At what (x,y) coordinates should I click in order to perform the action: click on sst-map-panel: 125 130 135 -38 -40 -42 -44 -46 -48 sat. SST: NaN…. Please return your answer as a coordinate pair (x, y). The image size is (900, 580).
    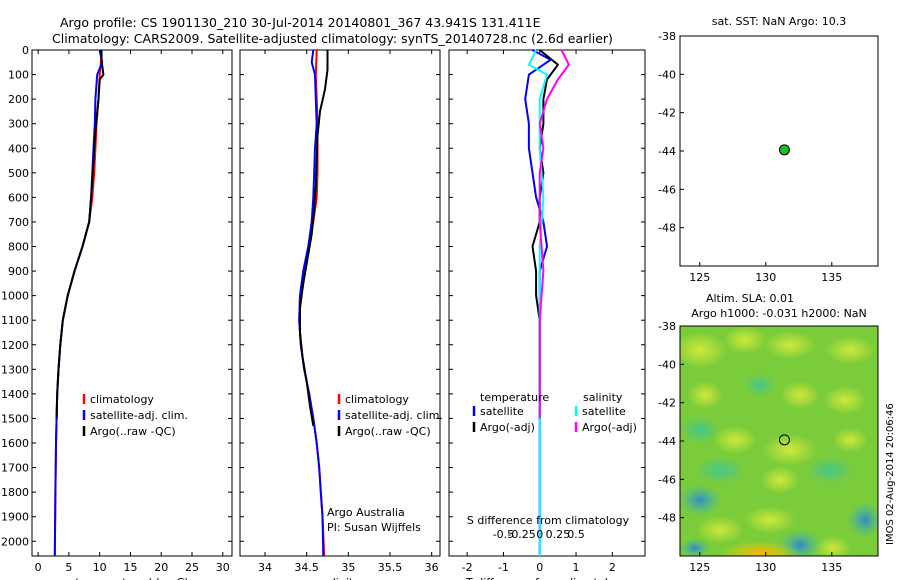
    Looking at the image, I should click on (768, 149).